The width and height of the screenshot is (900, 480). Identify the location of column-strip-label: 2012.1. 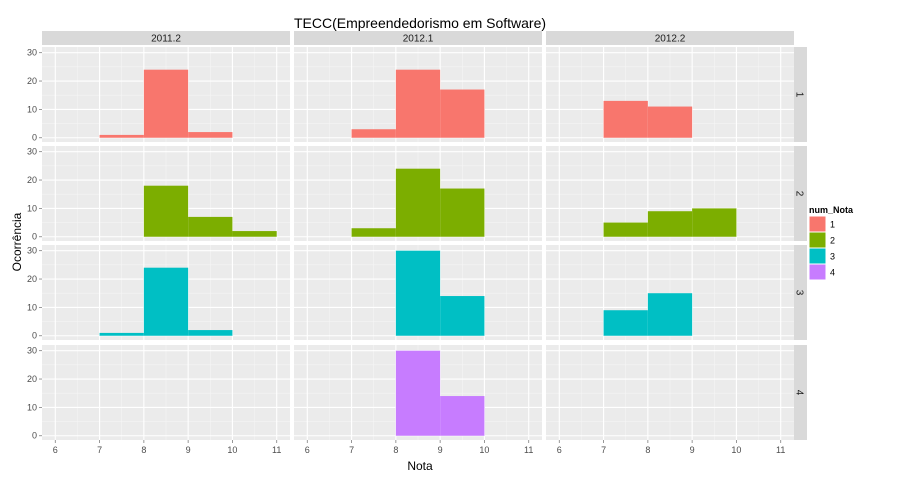
(418, 39).